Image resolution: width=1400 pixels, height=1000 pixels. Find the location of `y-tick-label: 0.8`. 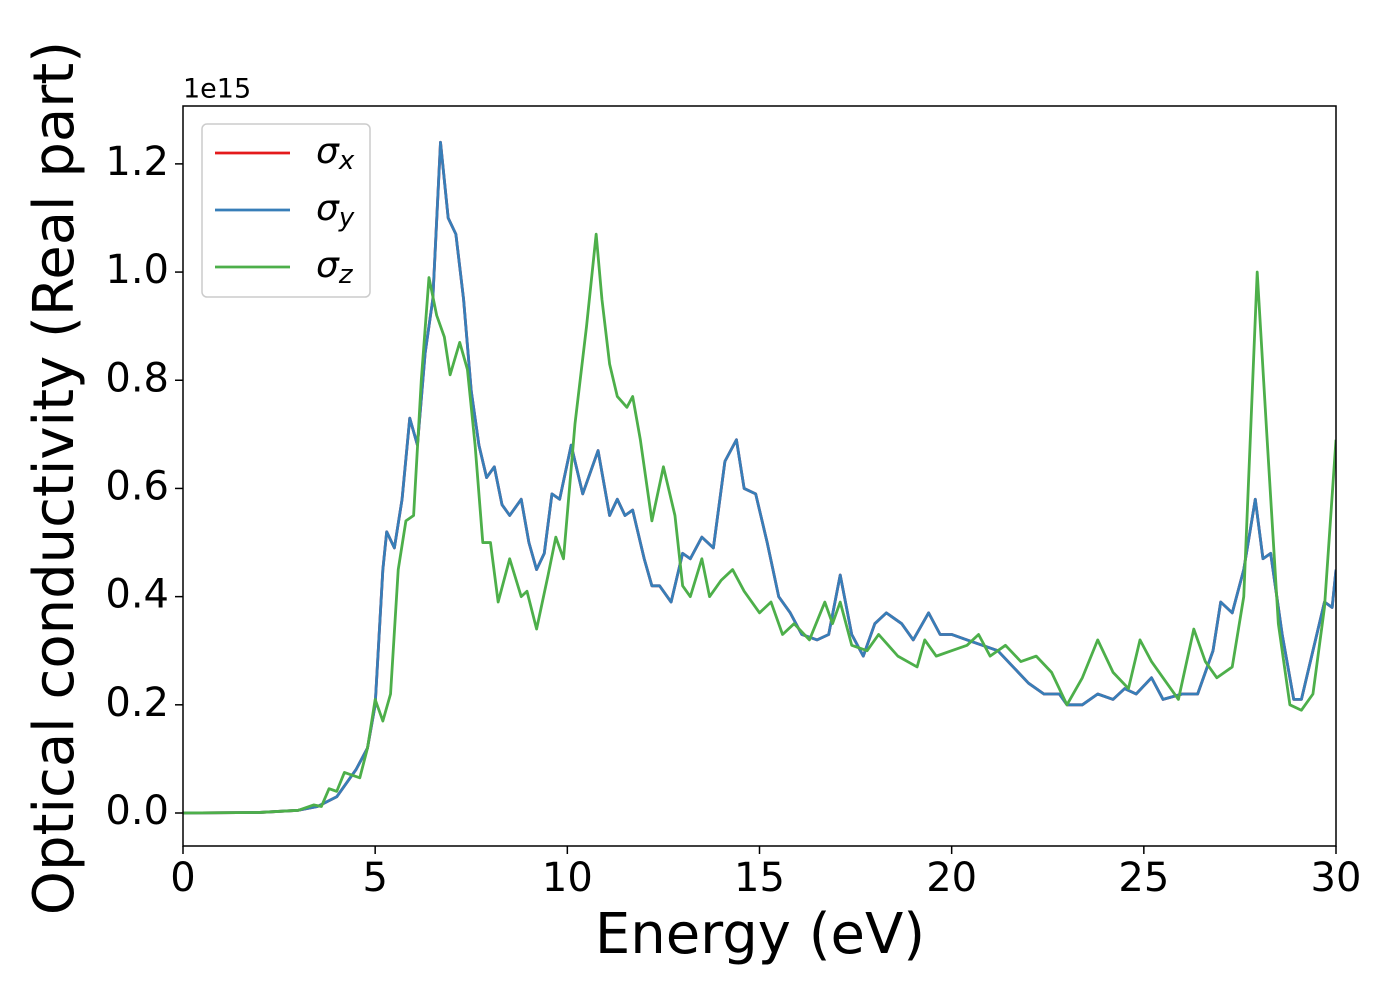

y-tick-label: 0.8 is located at coordinates (137, 378).